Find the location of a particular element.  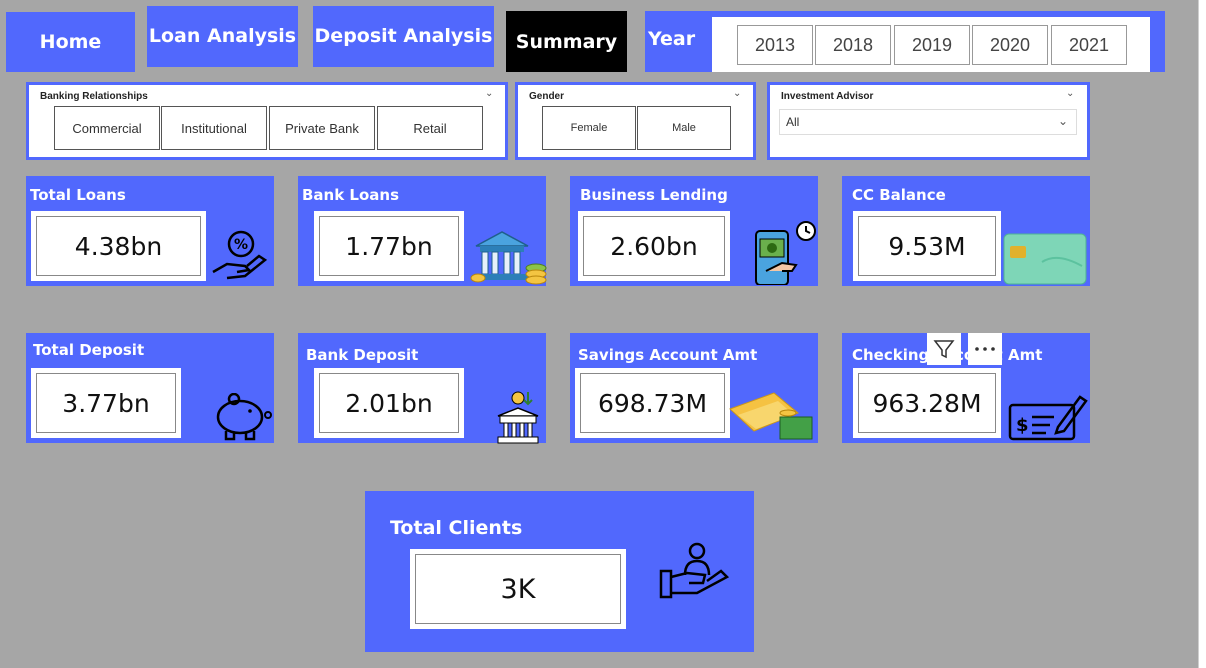

cc-balance-card: CC Balance 9.53M is located at coordinates (966, 231).